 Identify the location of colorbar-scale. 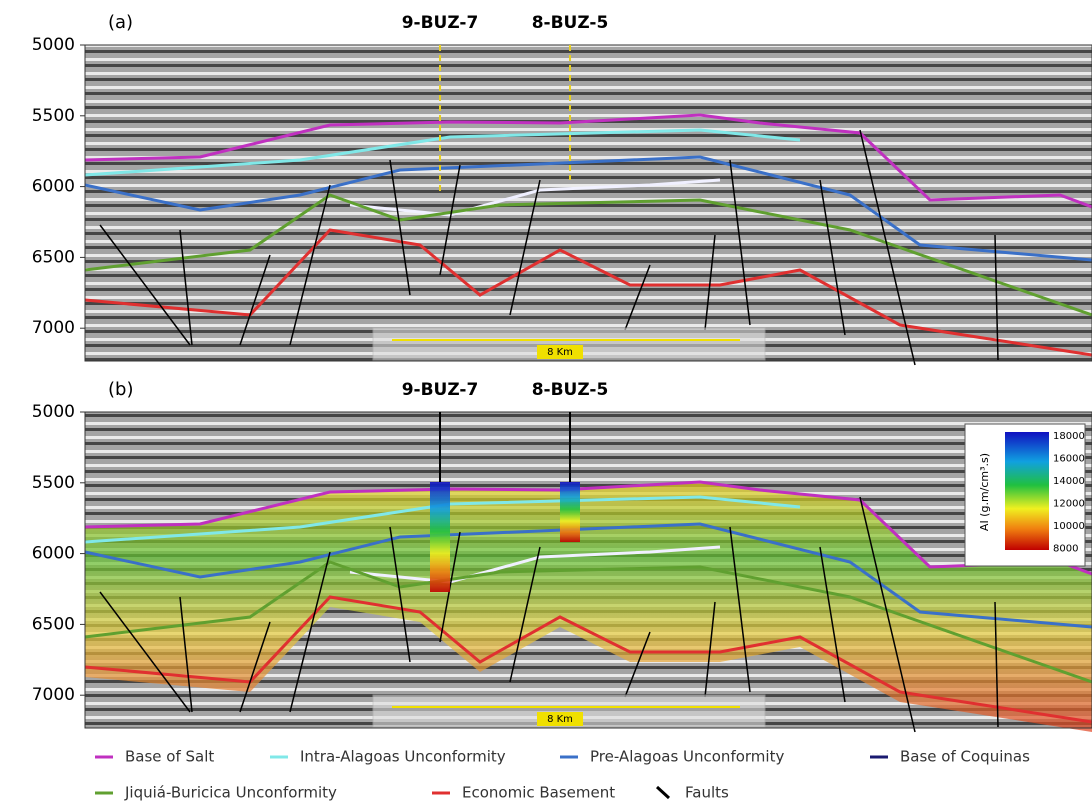
(1027, 491).